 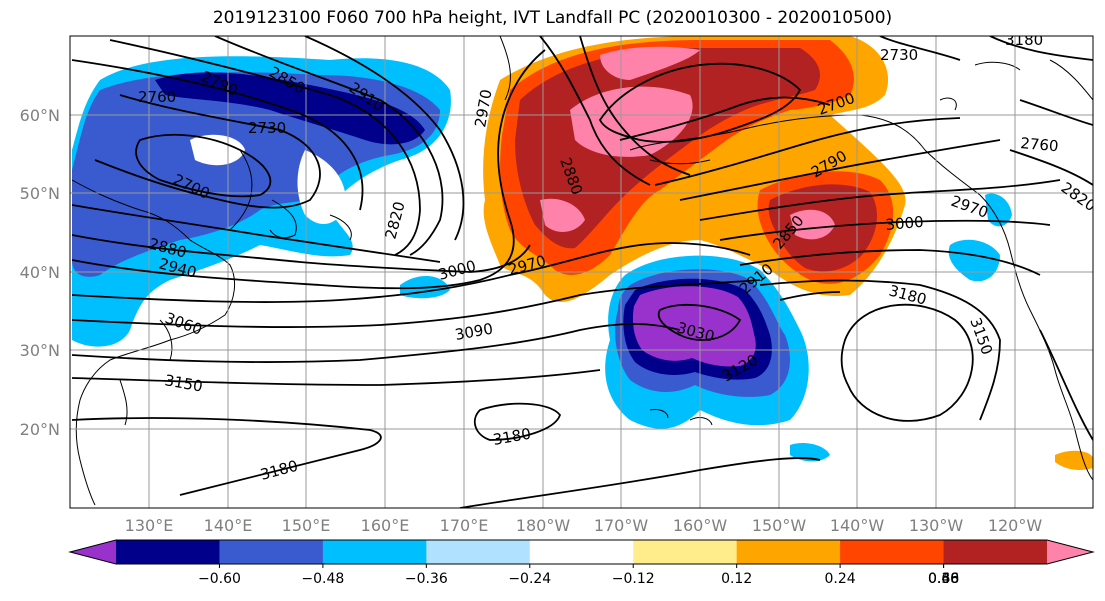 I want to click on lat-label: 40°N, so click(x=40, y=272).